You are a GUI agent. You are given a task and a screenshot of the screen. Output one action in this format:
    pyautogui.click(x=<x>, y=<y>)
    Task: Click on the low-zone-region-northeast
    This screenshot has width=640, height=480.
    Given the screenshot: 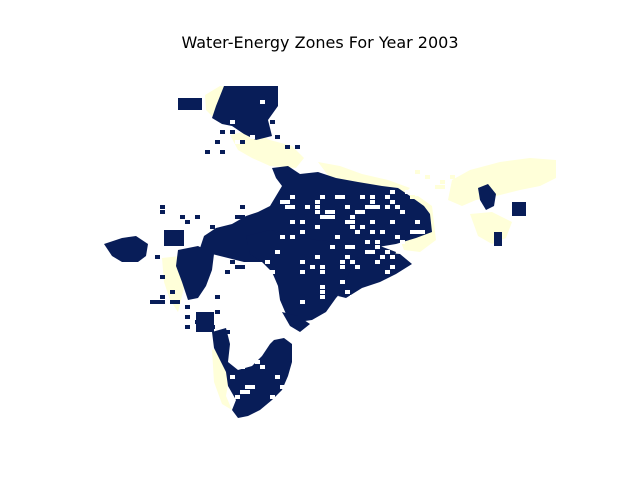 What is the action you would take?
    pyautogui.click(x=502, y=182)
    